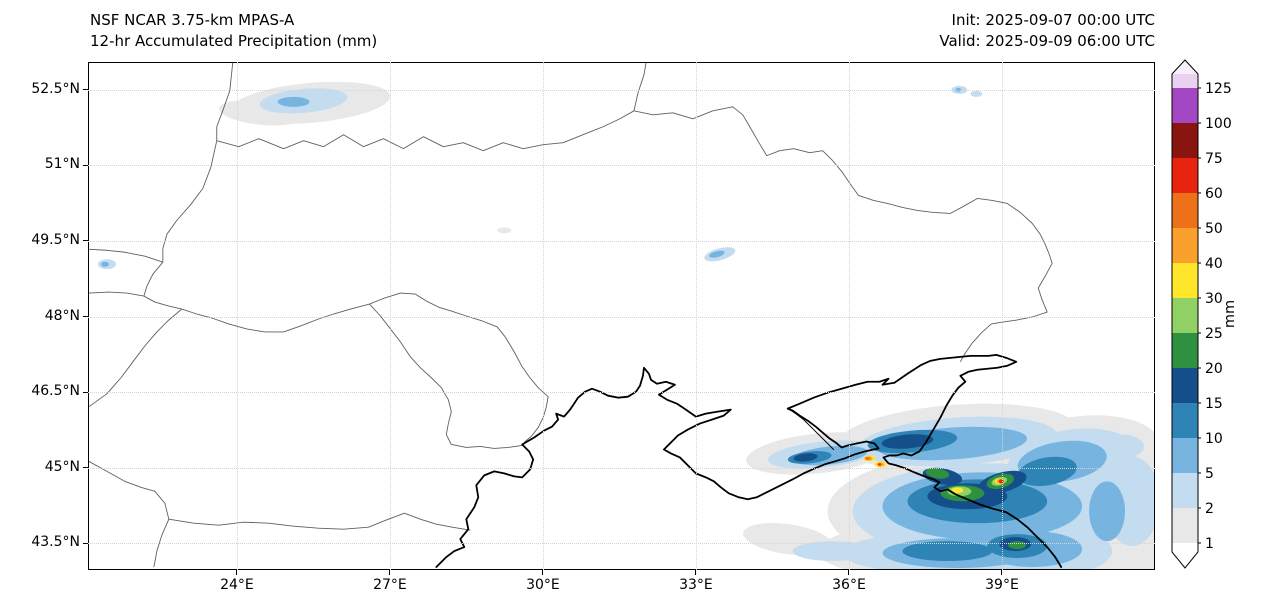 The height and width of the screenshot is (614, 1280). I want to click on colorbar-tick-label: 125, so click(1218, 89).